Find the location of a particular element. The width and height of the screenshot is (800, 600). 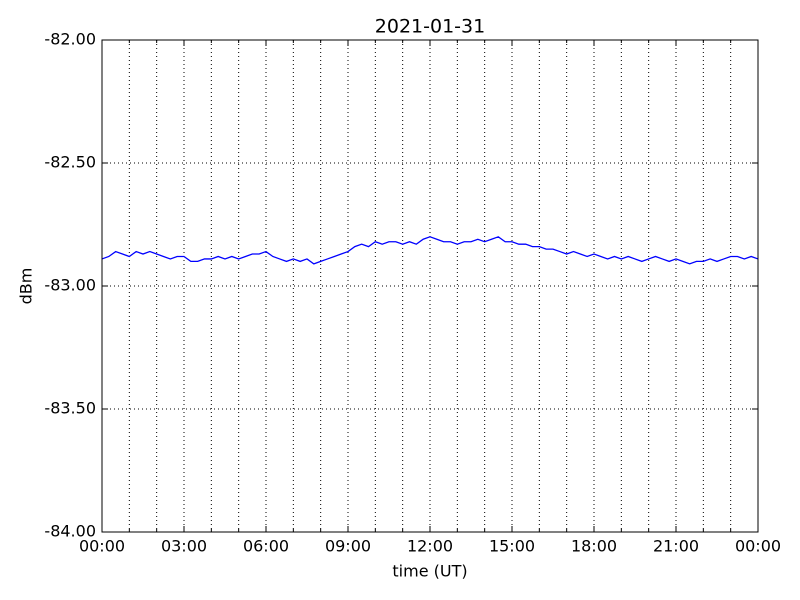

y-tick-label: -84.00 is located at coordinates (70, 531).